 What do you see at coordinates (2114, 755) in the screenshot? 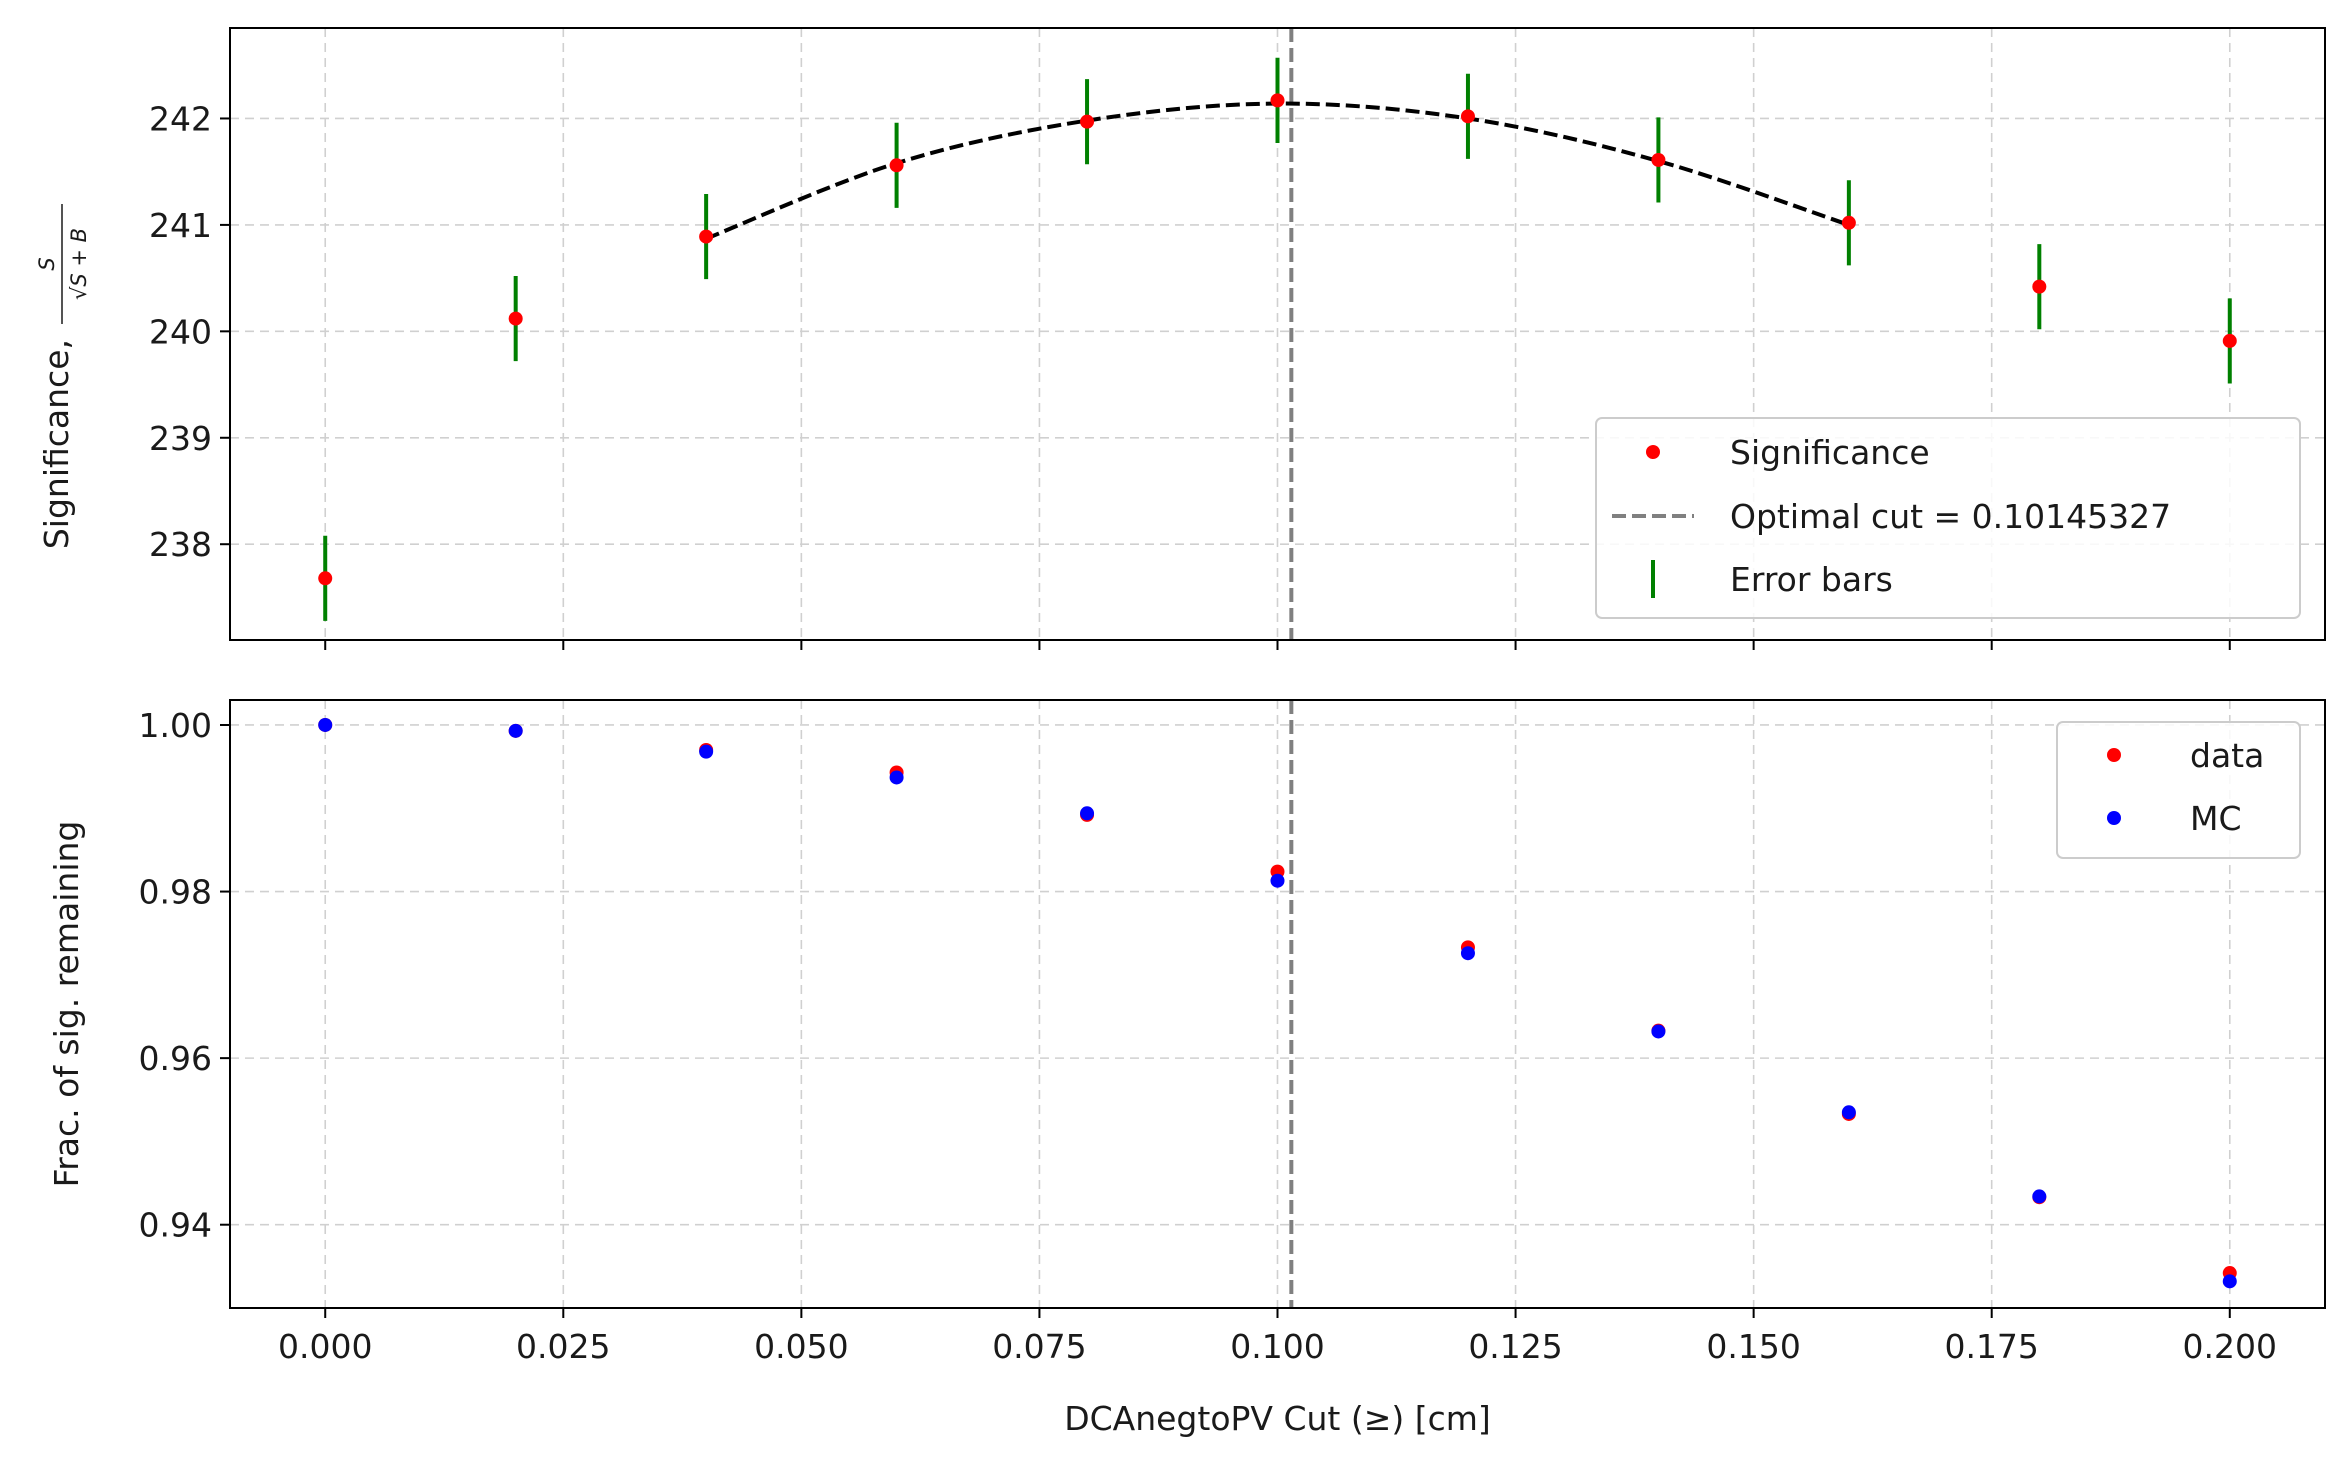
I see `legend-marker-data` at bounding box center [2114, 755].